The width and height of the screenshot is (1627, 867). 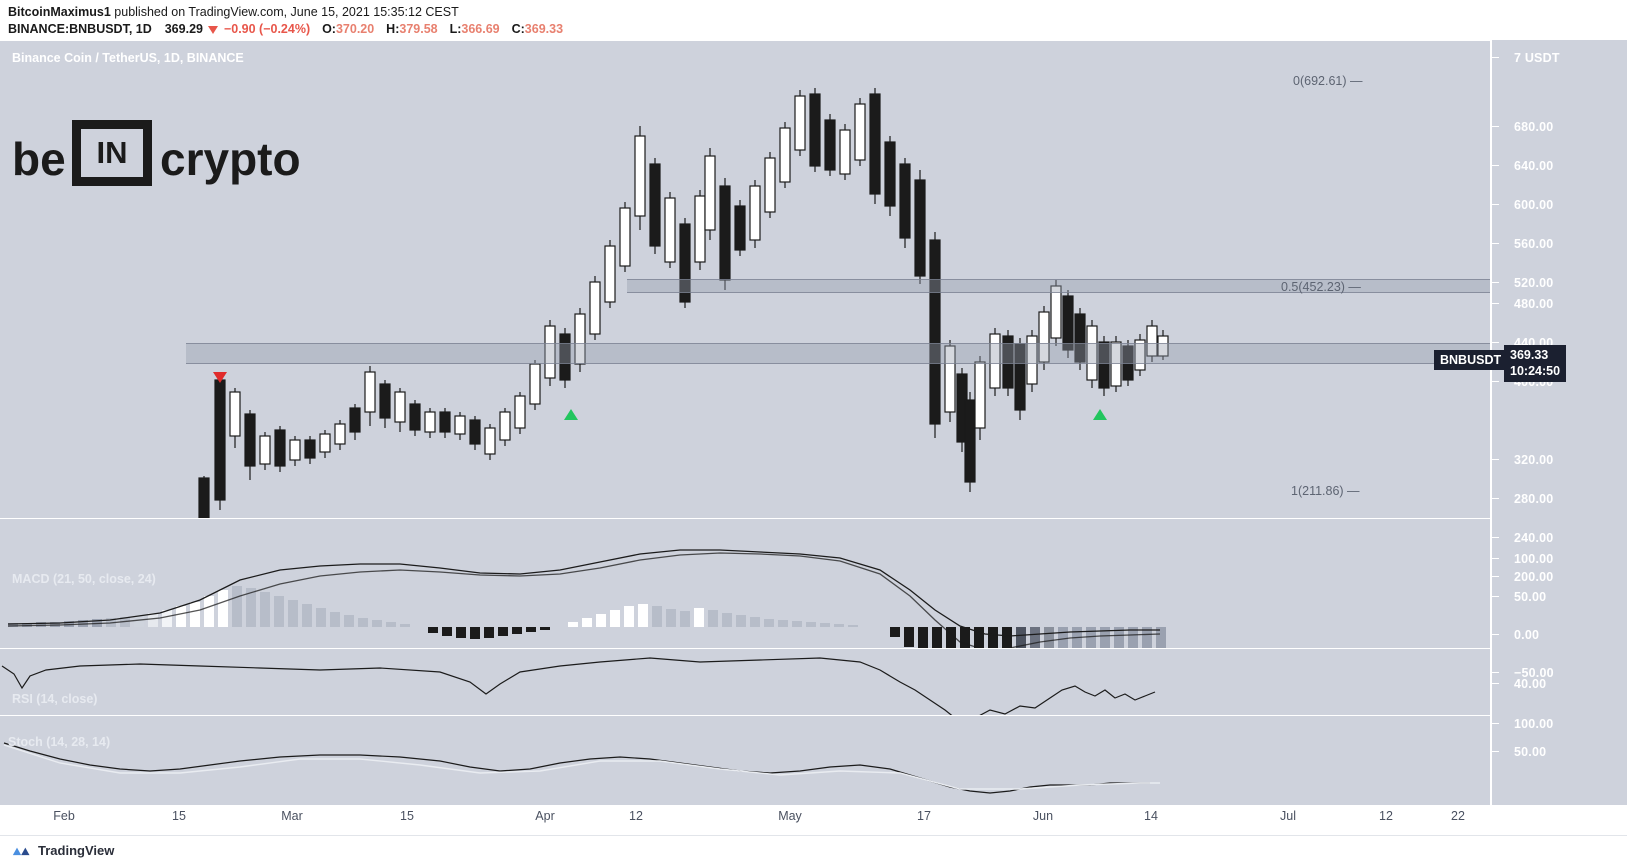 I want to click on watermark-crypto: crypto, so click(x=230, y=159).